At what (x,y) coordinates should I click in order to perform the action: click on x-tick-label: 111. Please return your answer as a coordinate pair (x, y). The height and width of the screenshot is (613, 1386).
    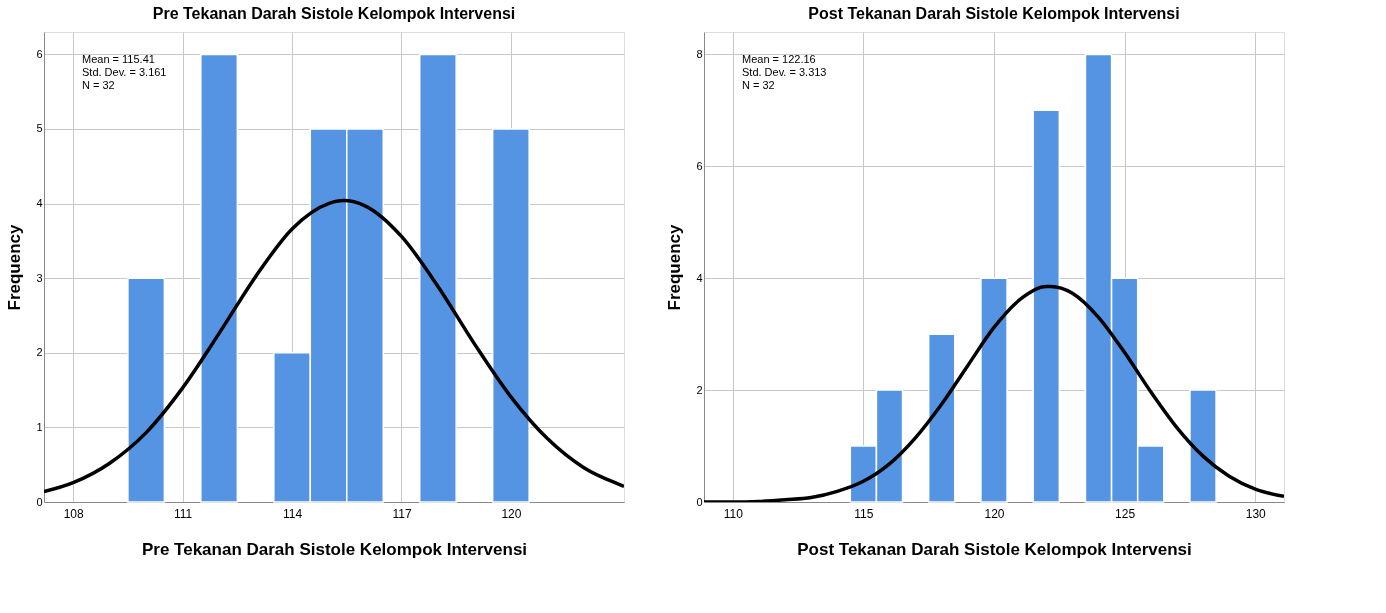
    Looking at the image, I should click on (183, 513).